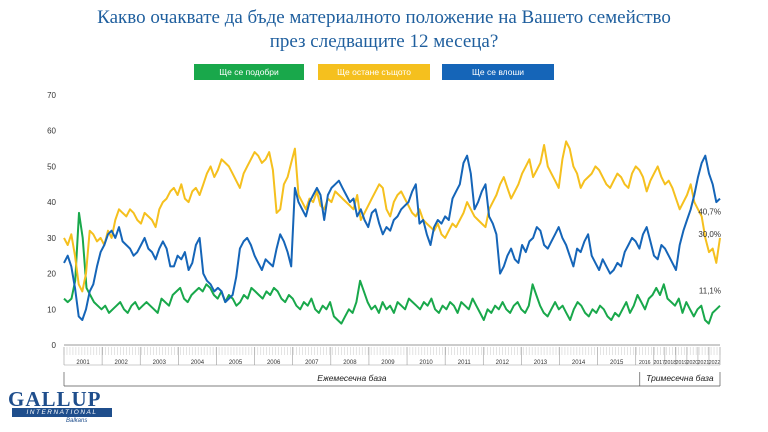  I want to click on year-label: 2020, so click(693, 363).